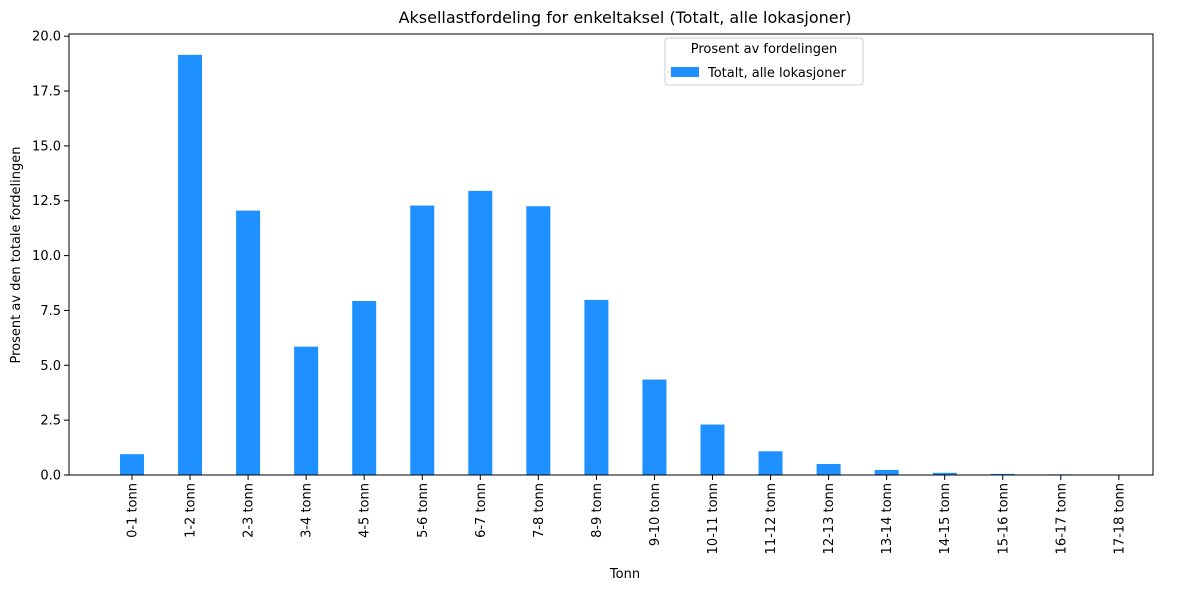  Describe the element at coordinates (132, 464) in the screenshot. I see `bar-0-1-tonn` at that location.